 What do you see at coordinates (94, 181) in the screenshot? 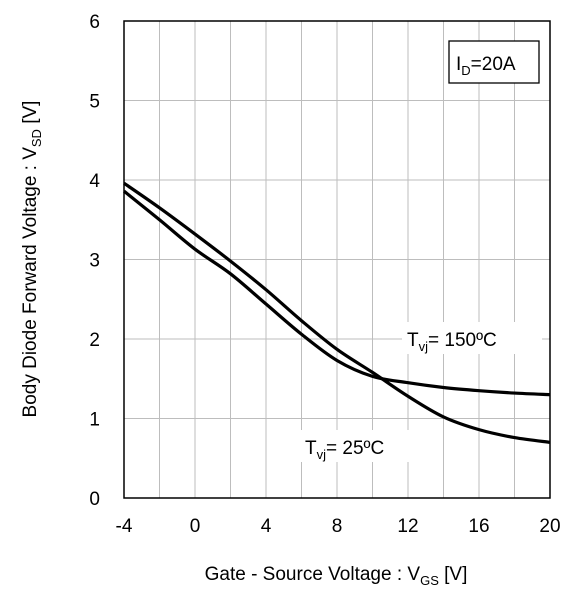
I see `y-tick-label: 4` at bounding box center [94, 181].